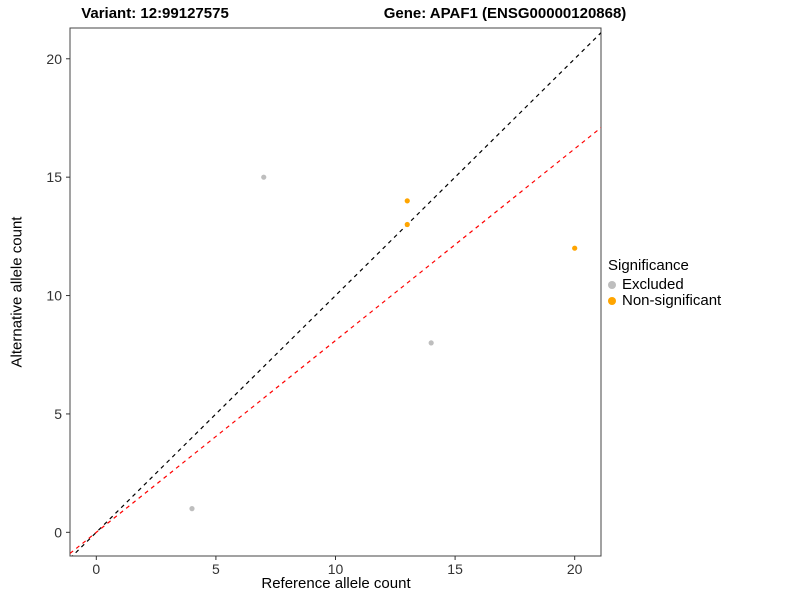 The image size is (800, 600). What do you see at coordinates (505, 13) in the screenshot?
I see `plot-title-gene: Gene: APAF1 (ENSG00000120868)` at bounding box center [505, 13].